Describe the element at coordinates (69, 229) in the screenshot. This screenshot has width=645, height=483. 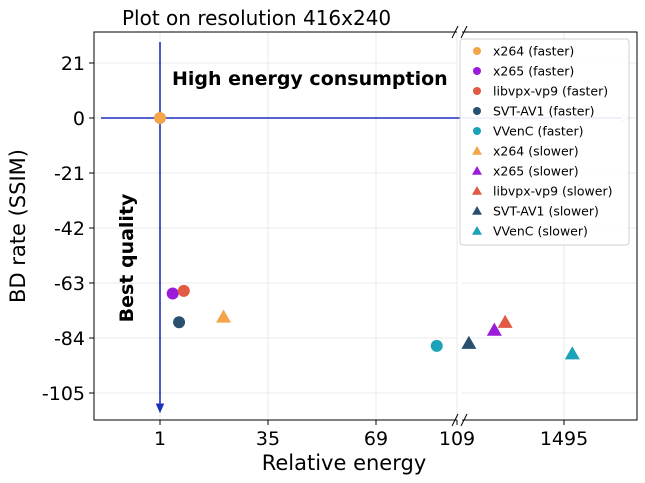
I see `y-tick-label: -42` at that location.